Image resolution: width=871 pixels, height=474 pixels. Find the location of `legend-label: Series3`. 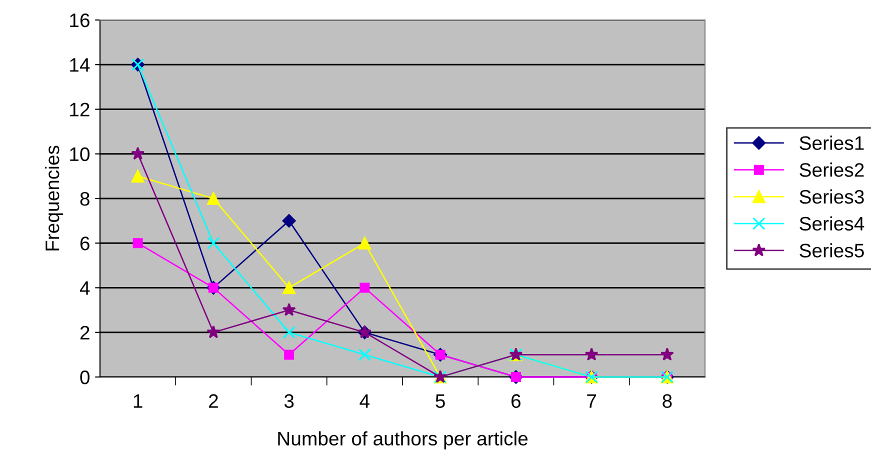

legend-label: Series3 is located at coordinates (832, 196).